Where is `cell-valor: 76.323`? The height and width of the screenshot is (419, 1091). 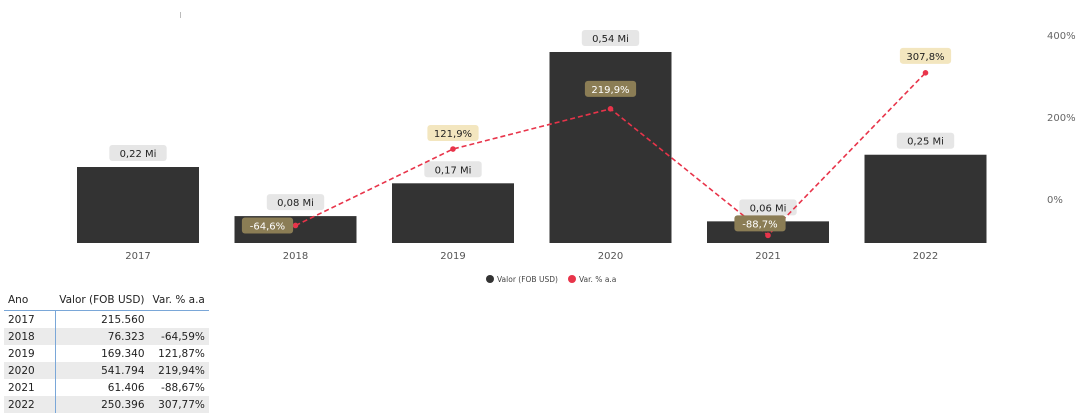 cell-valor: 76.323 is located at coordinates (102, 336).